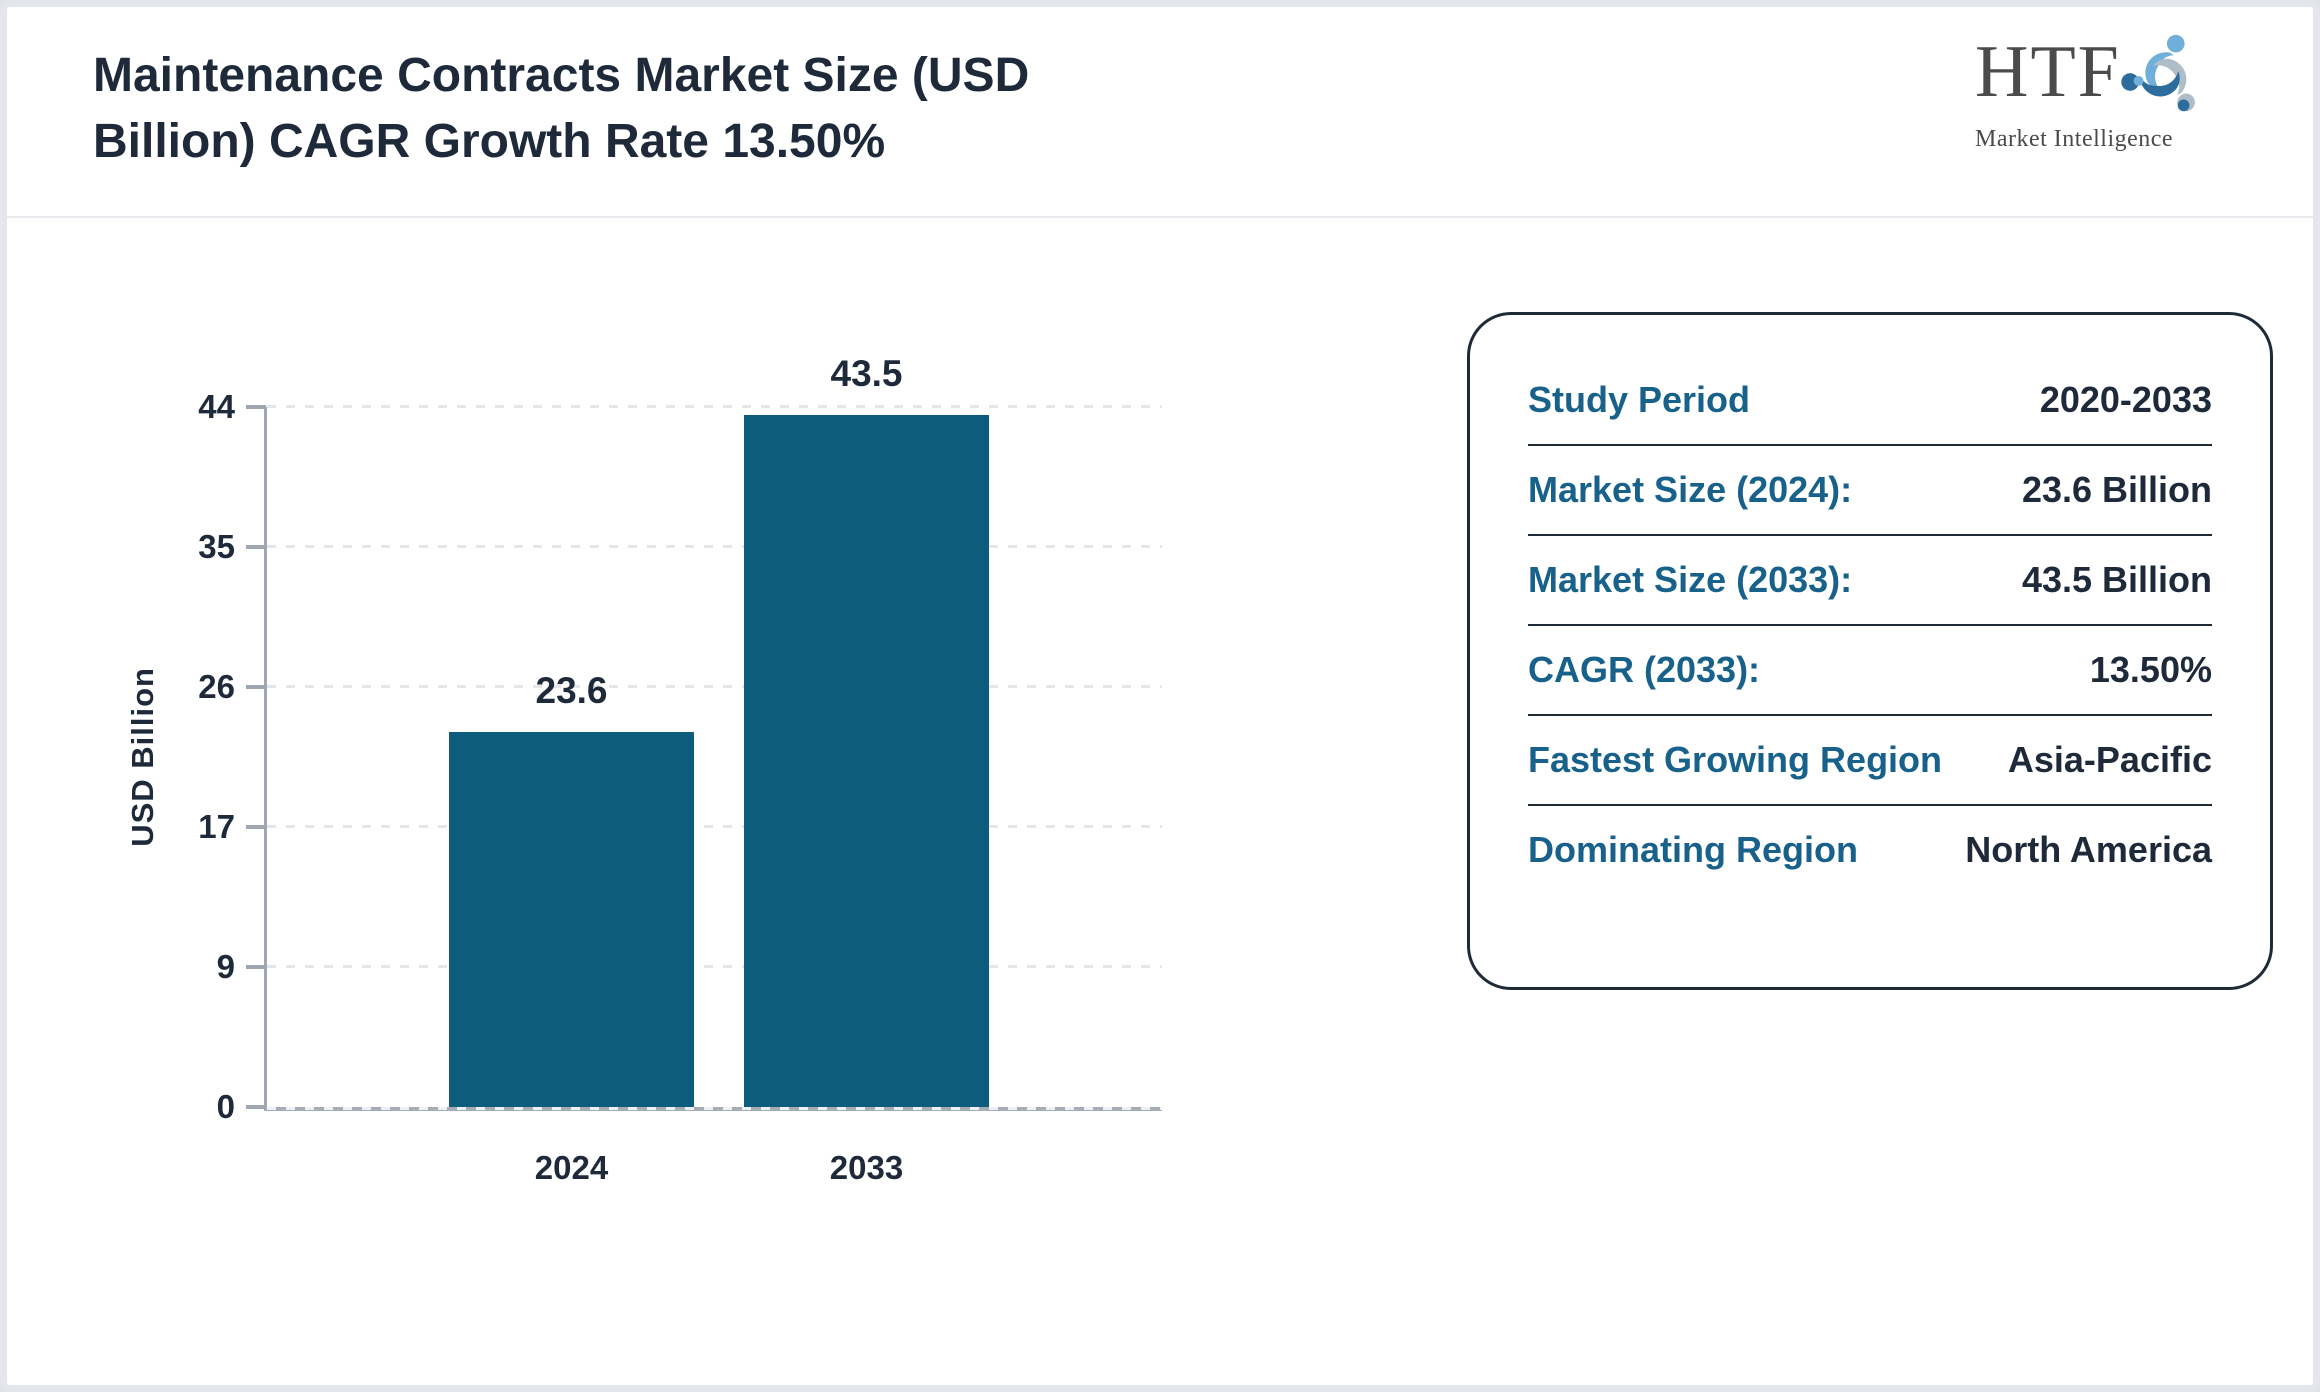 The image size is (2320, 1392). I want to click on info-card-row-value: 13.50%, so click(2150, 669).